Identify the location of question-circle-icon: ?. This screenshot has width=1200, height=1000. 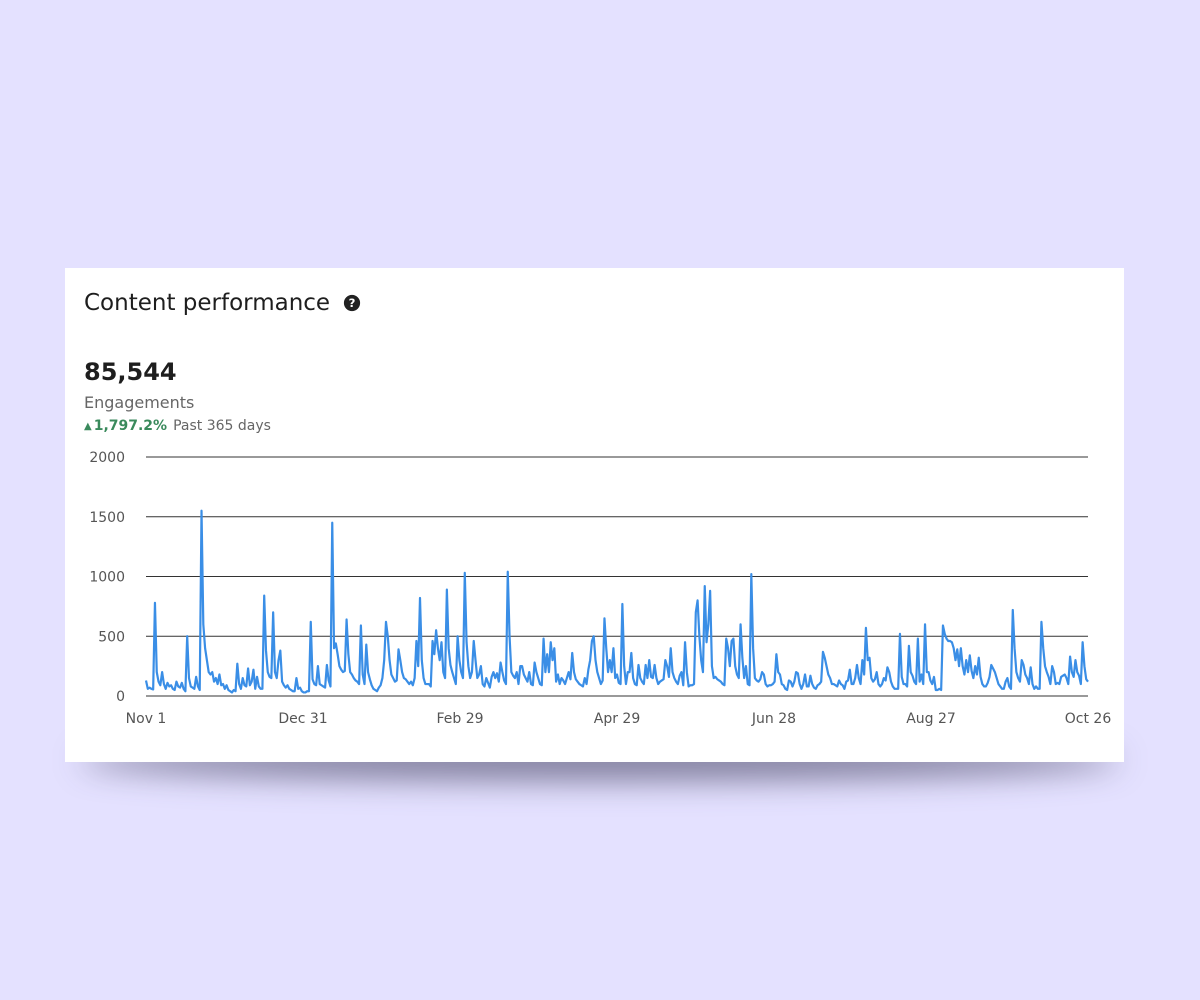
(352, 303).